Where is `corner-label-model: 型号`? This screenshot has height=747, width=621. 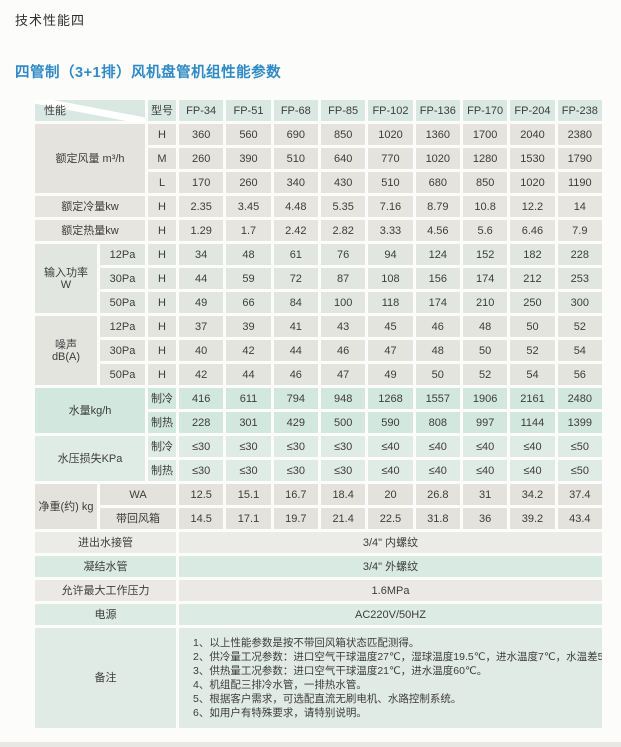
corner-label-model: 型号 is located at coordinates (162, 110).